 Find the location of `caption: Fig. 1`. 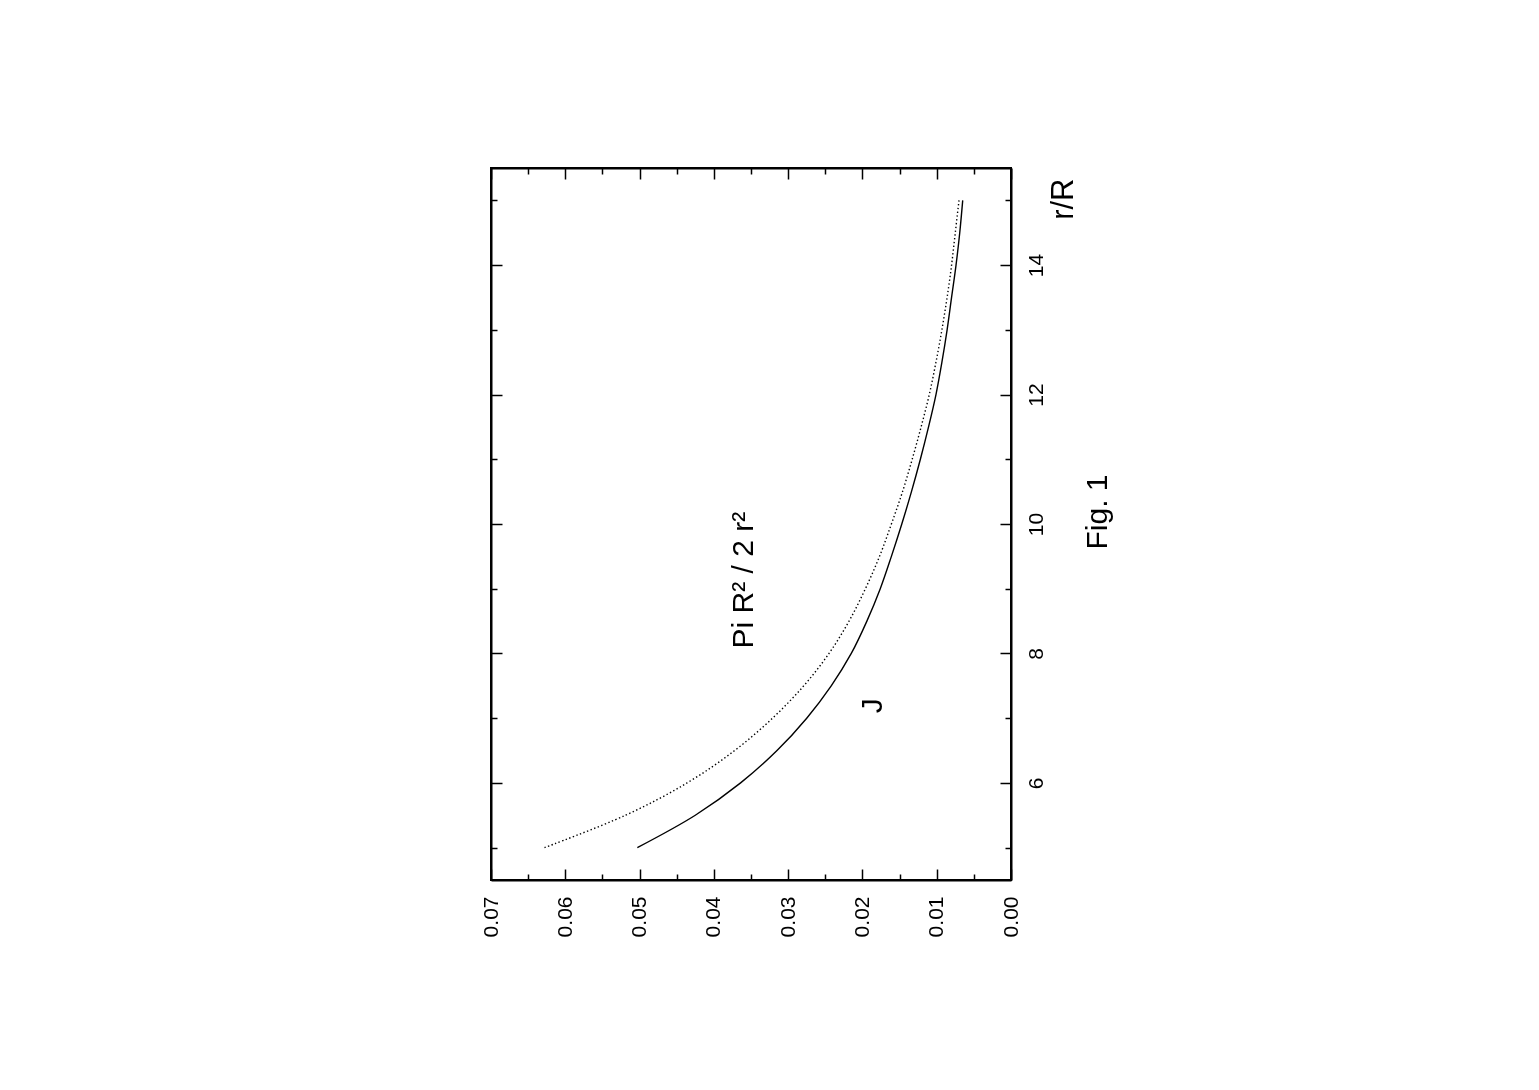

caption: Fig. 1 is located at coordinates (1096, 512).